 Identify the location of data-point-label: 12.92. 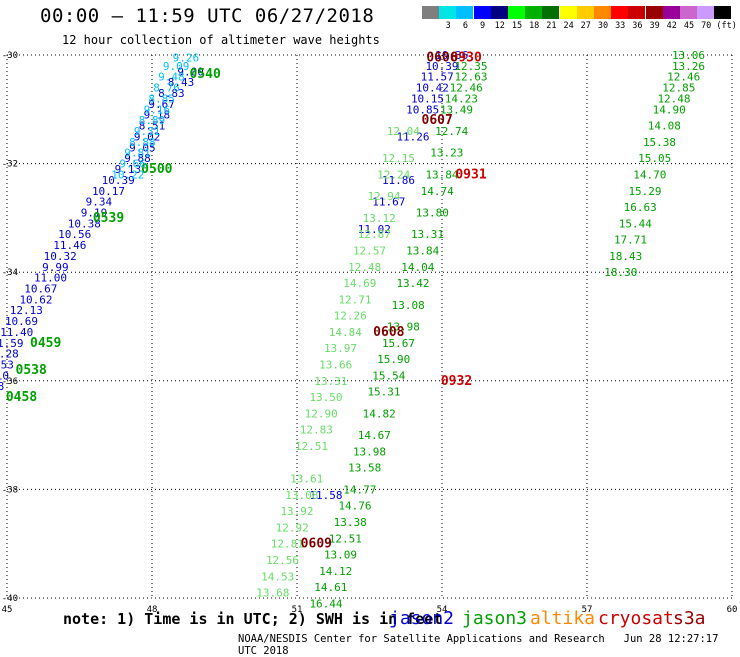
(292, 527).